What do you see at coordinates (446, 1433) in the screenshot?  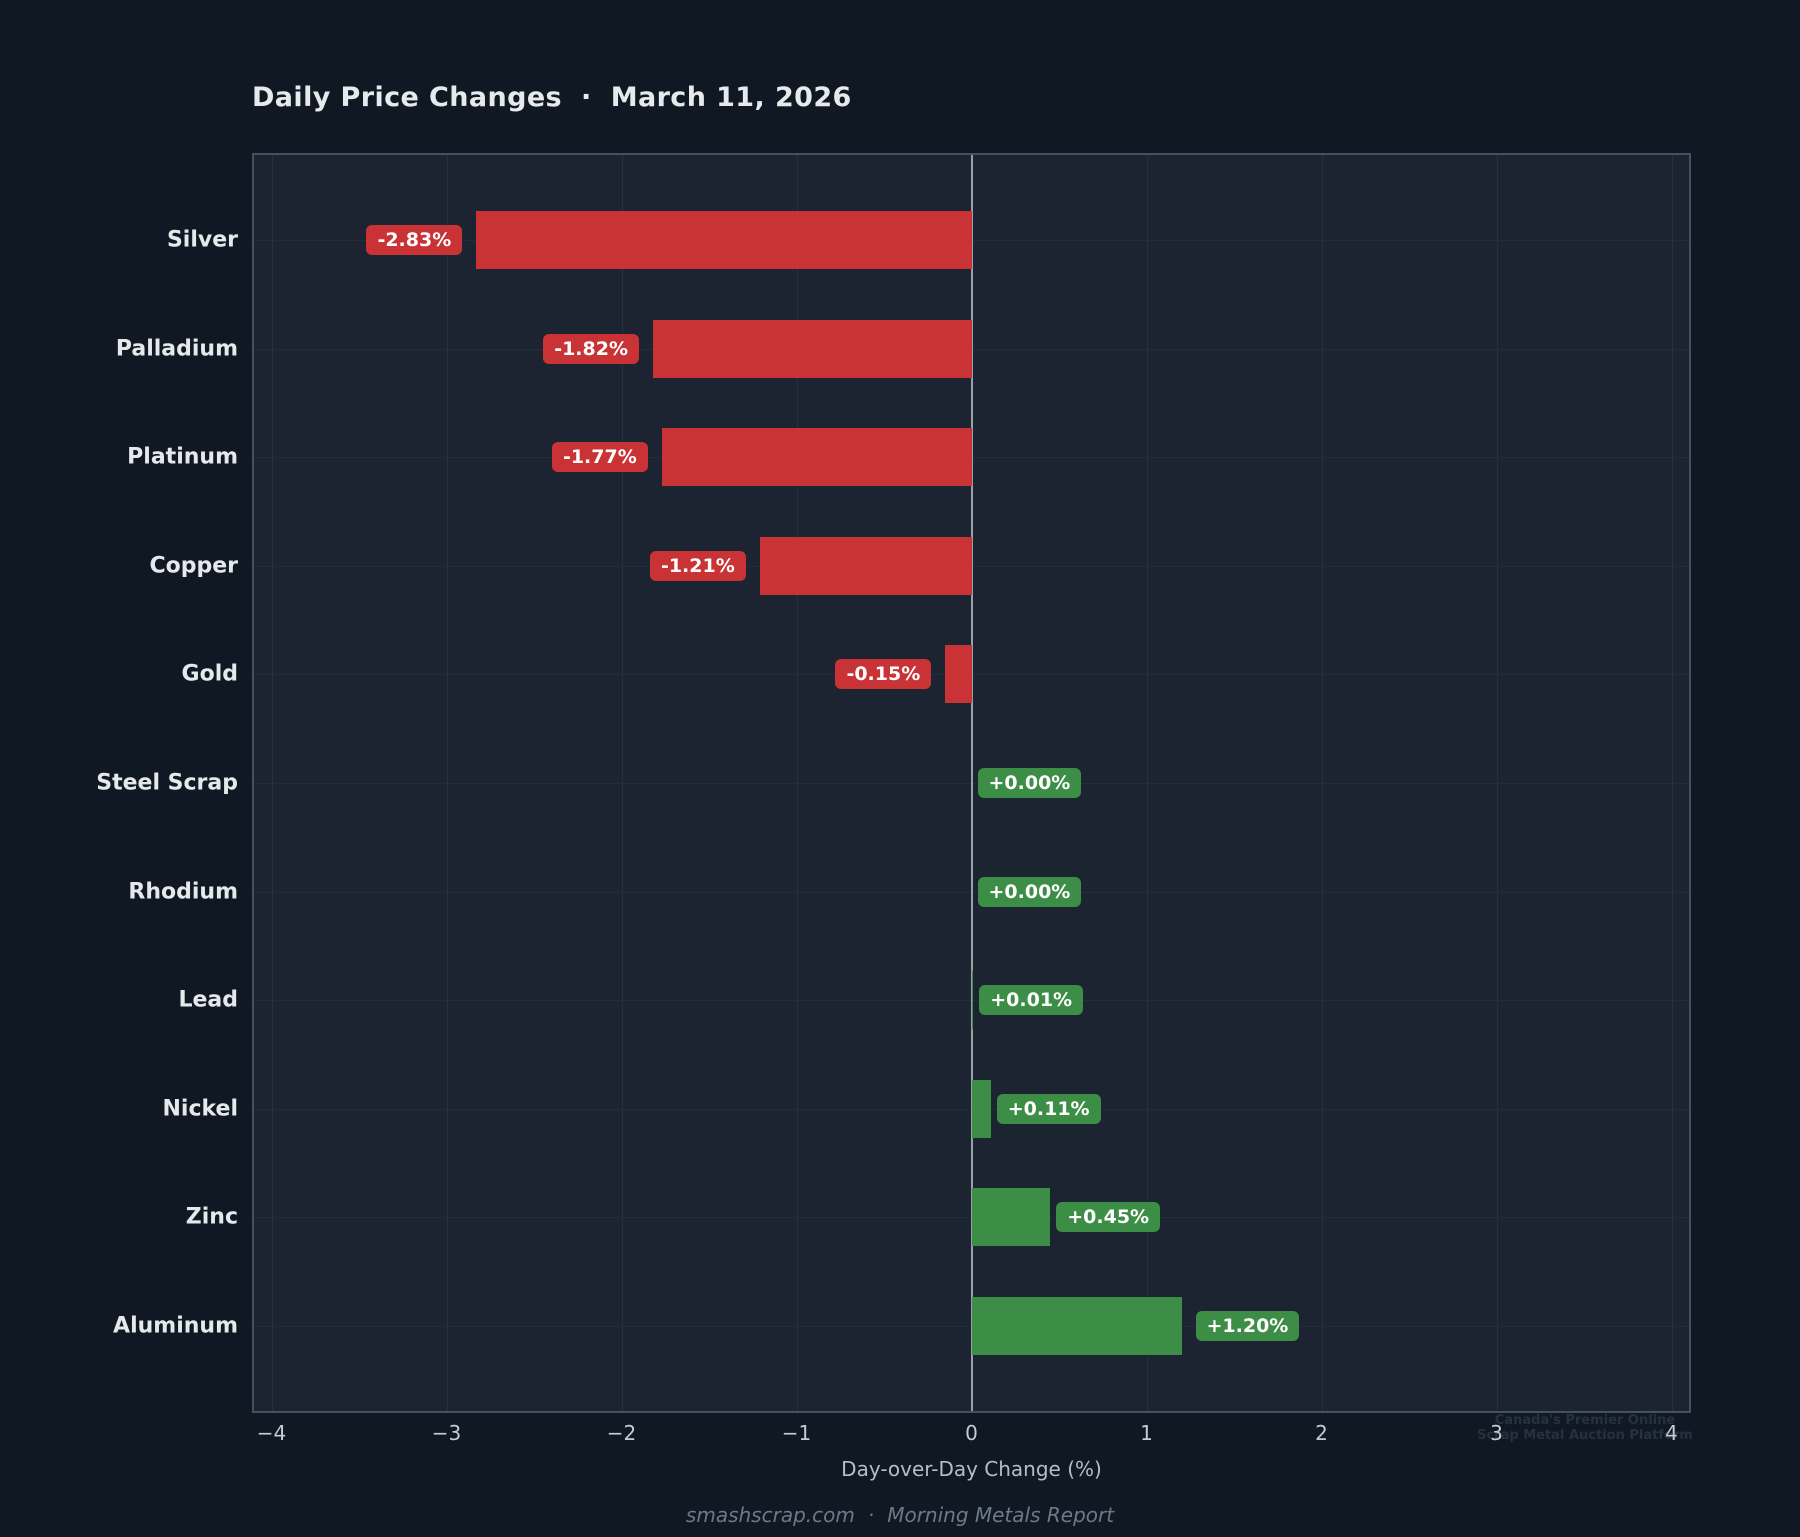 I see `x-tick-label: −3` at bounding box center [446, 1433].